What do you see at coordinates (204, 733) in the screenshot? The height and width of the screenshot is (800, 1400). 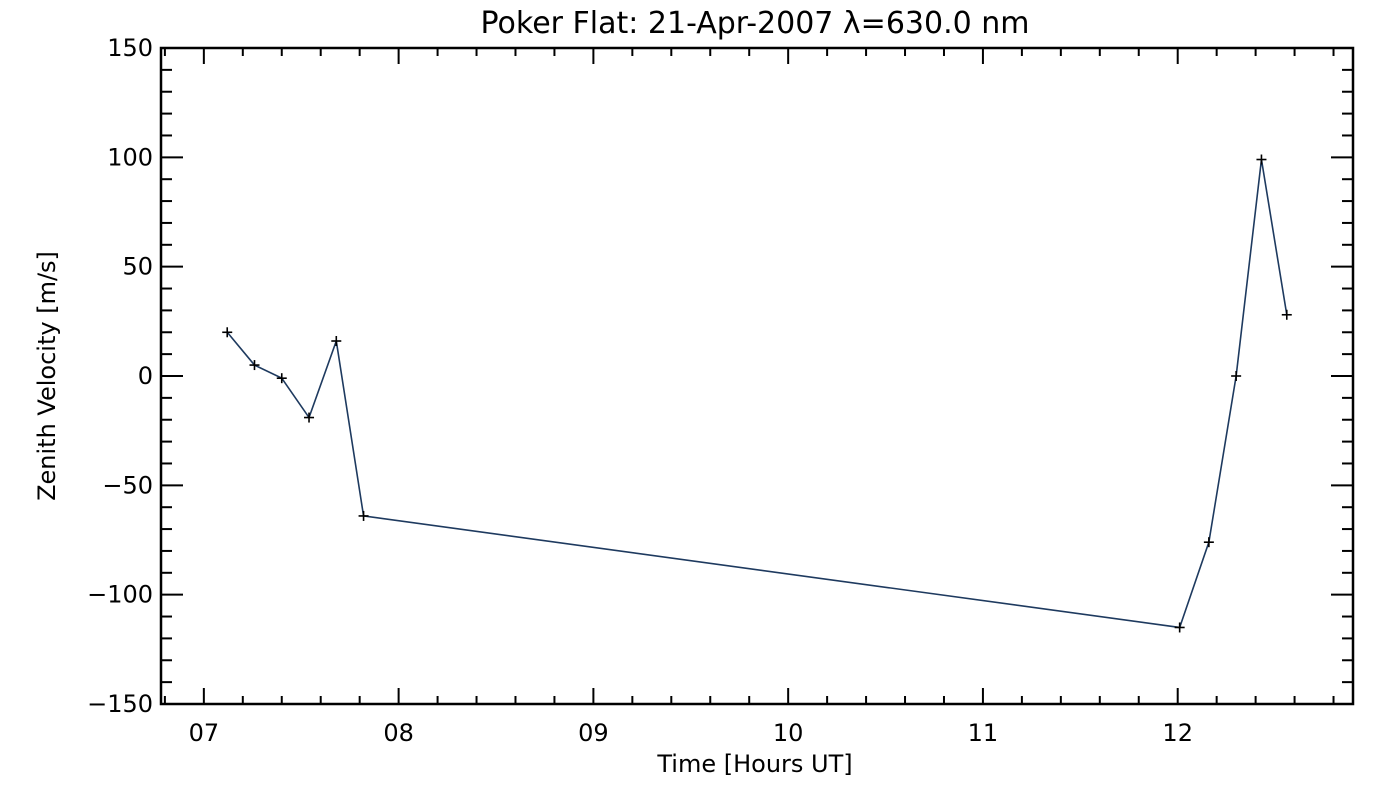 I see `x-tick-label: 07` at bounding box center [204, 733].